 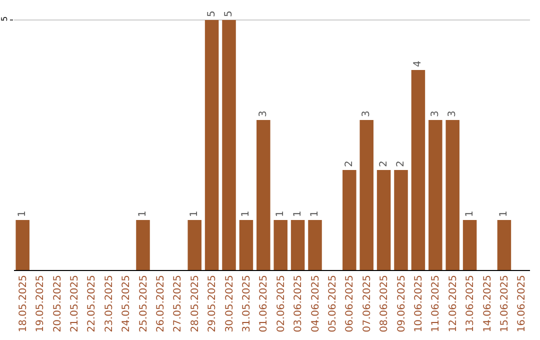 I want to click on x-tick-label: 31.05.2025, so click(x=246, y=303).